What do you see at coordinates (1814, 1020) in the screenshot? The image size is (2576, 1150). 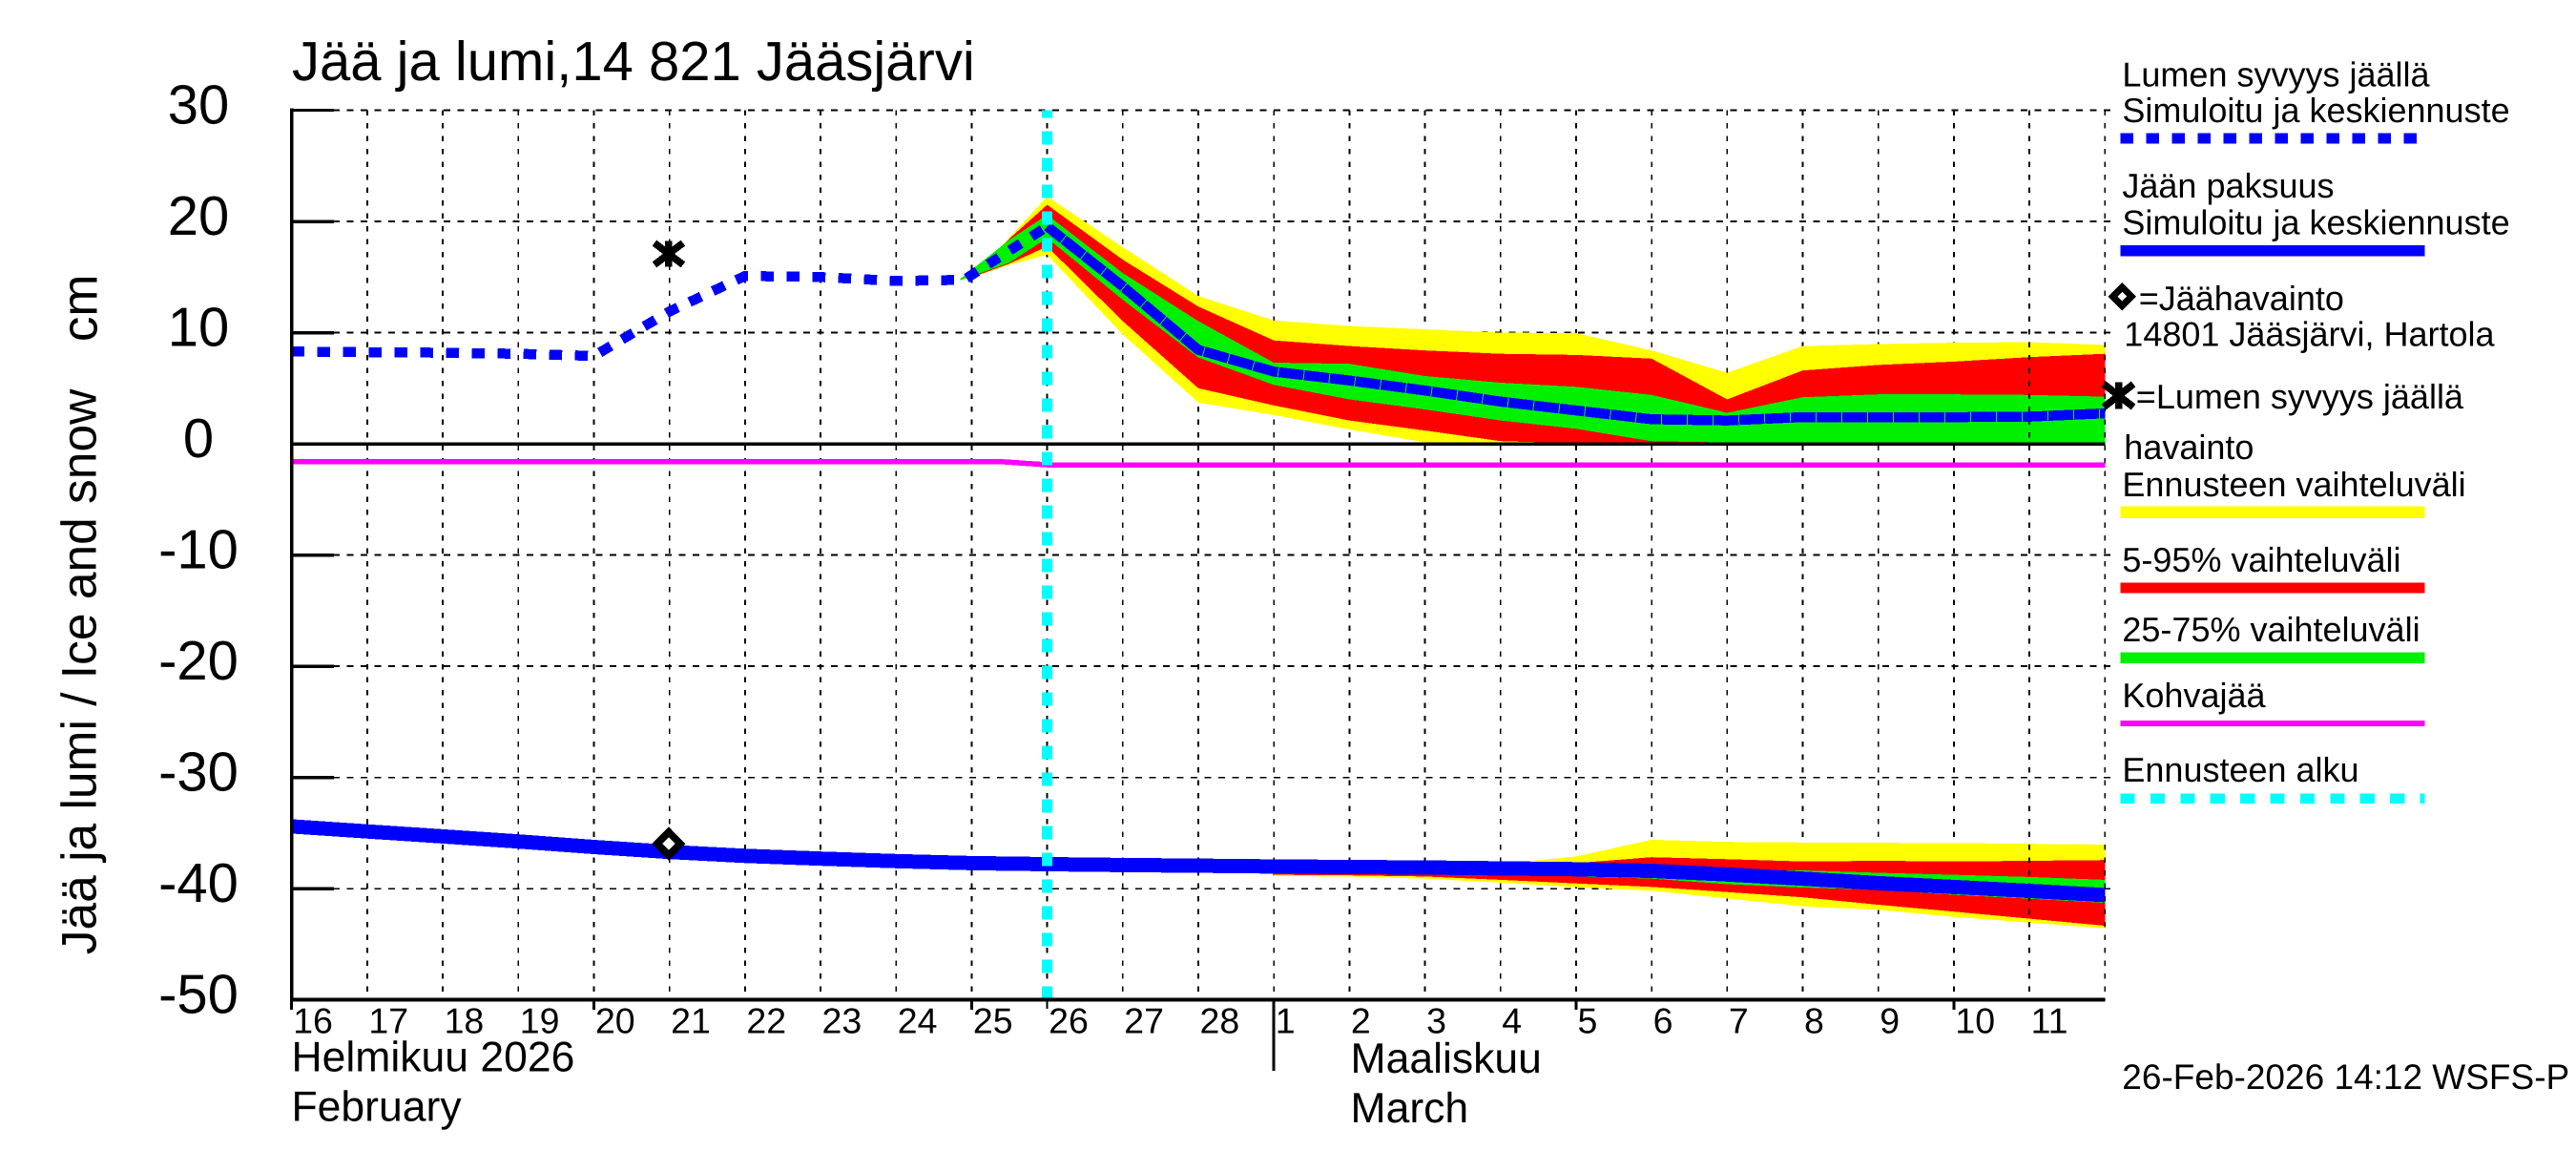 I see `svg-text: 8` at bounding box center [1814, 1020].